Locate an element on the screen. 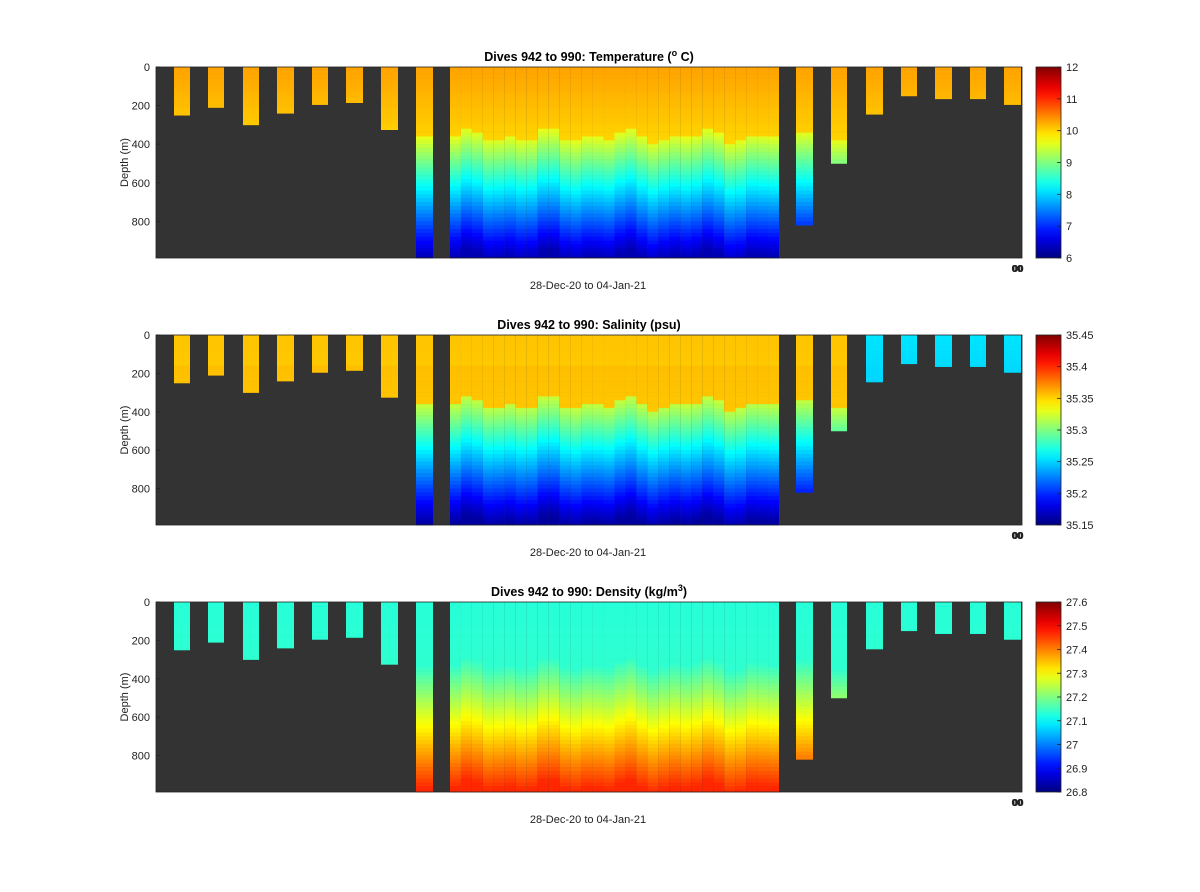  x-tick-label: 00 is located at coordinates (1017, 536).